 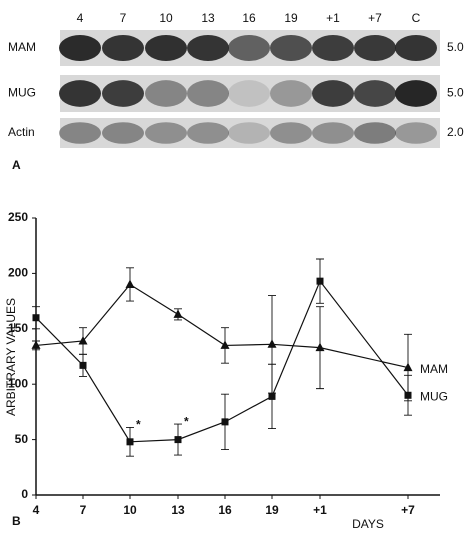 I want to click on y-tick-label: 0, so click(x=24, y=494).